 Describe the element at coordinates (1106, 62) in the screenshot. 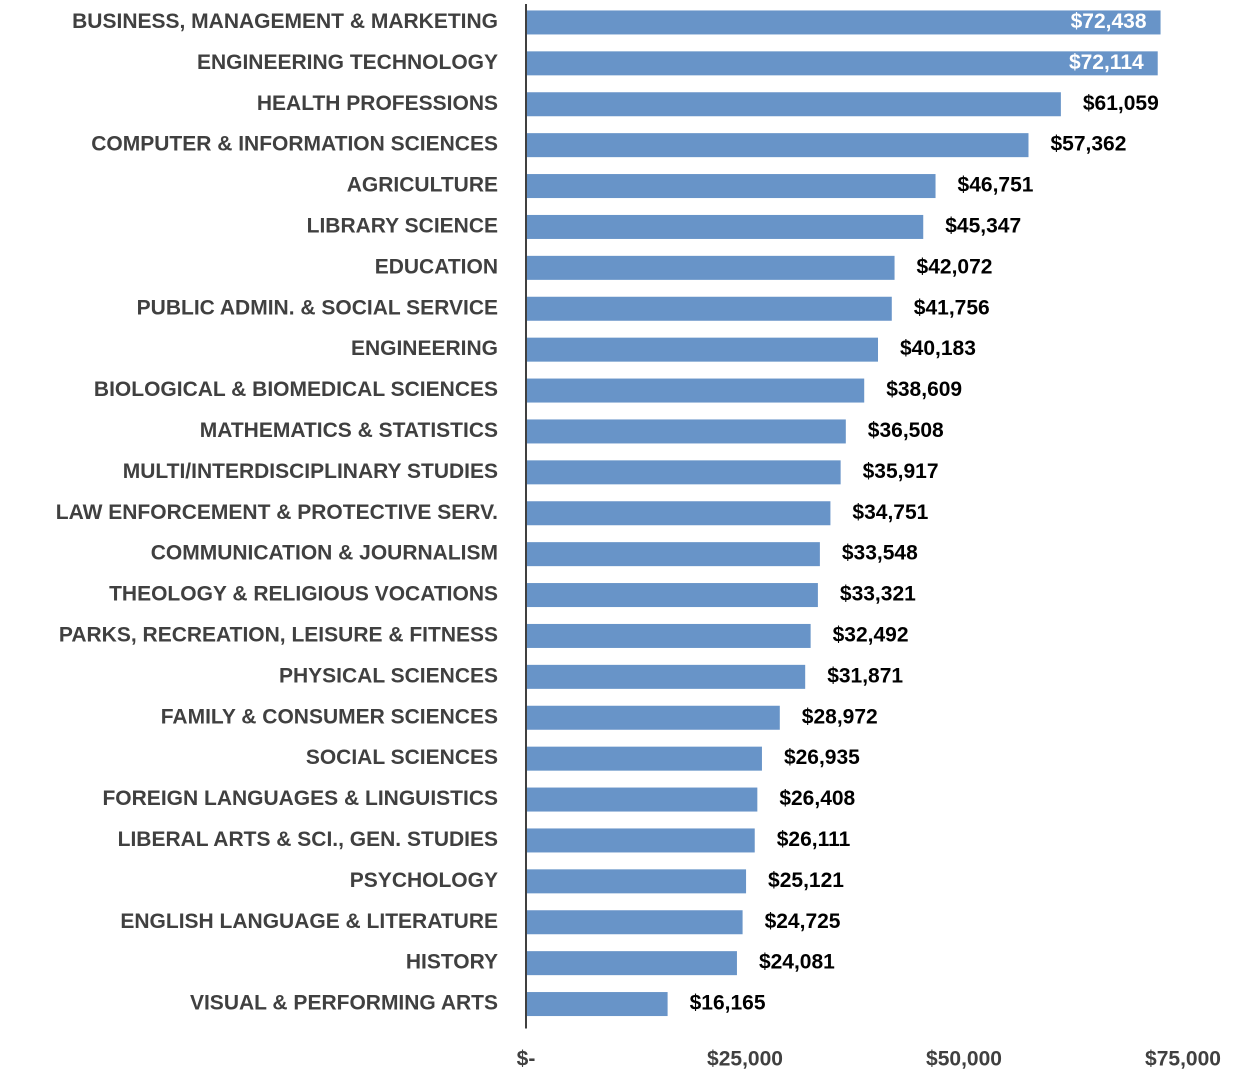

I see `value-label: $72,114` at that location.